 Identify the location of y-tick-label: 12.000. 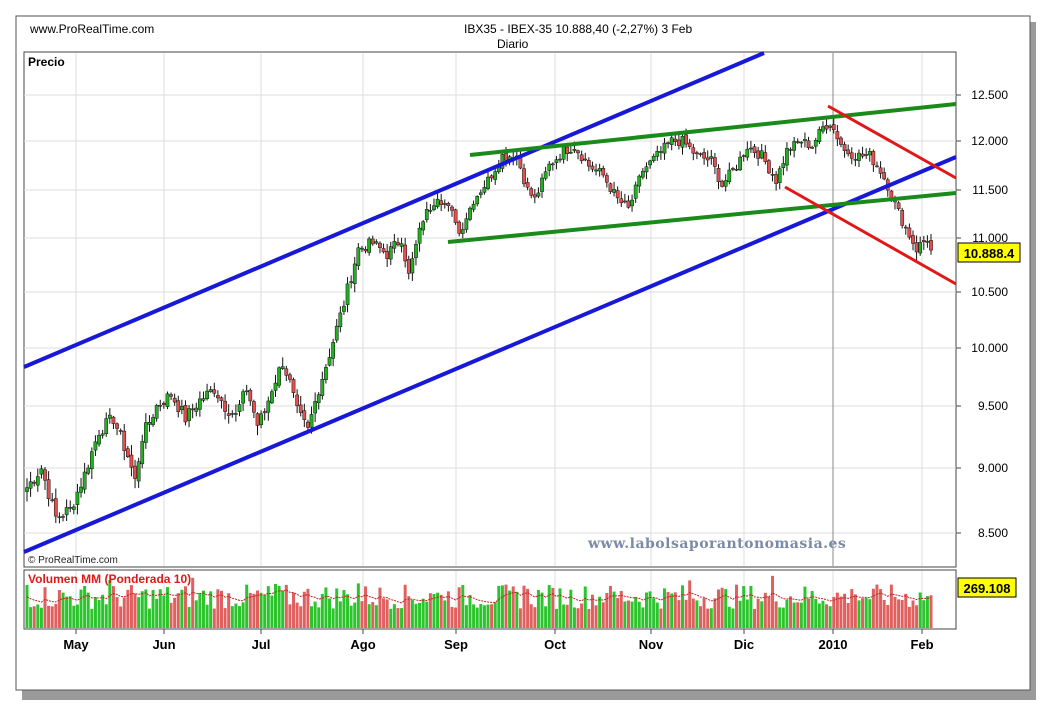
(989, 141).